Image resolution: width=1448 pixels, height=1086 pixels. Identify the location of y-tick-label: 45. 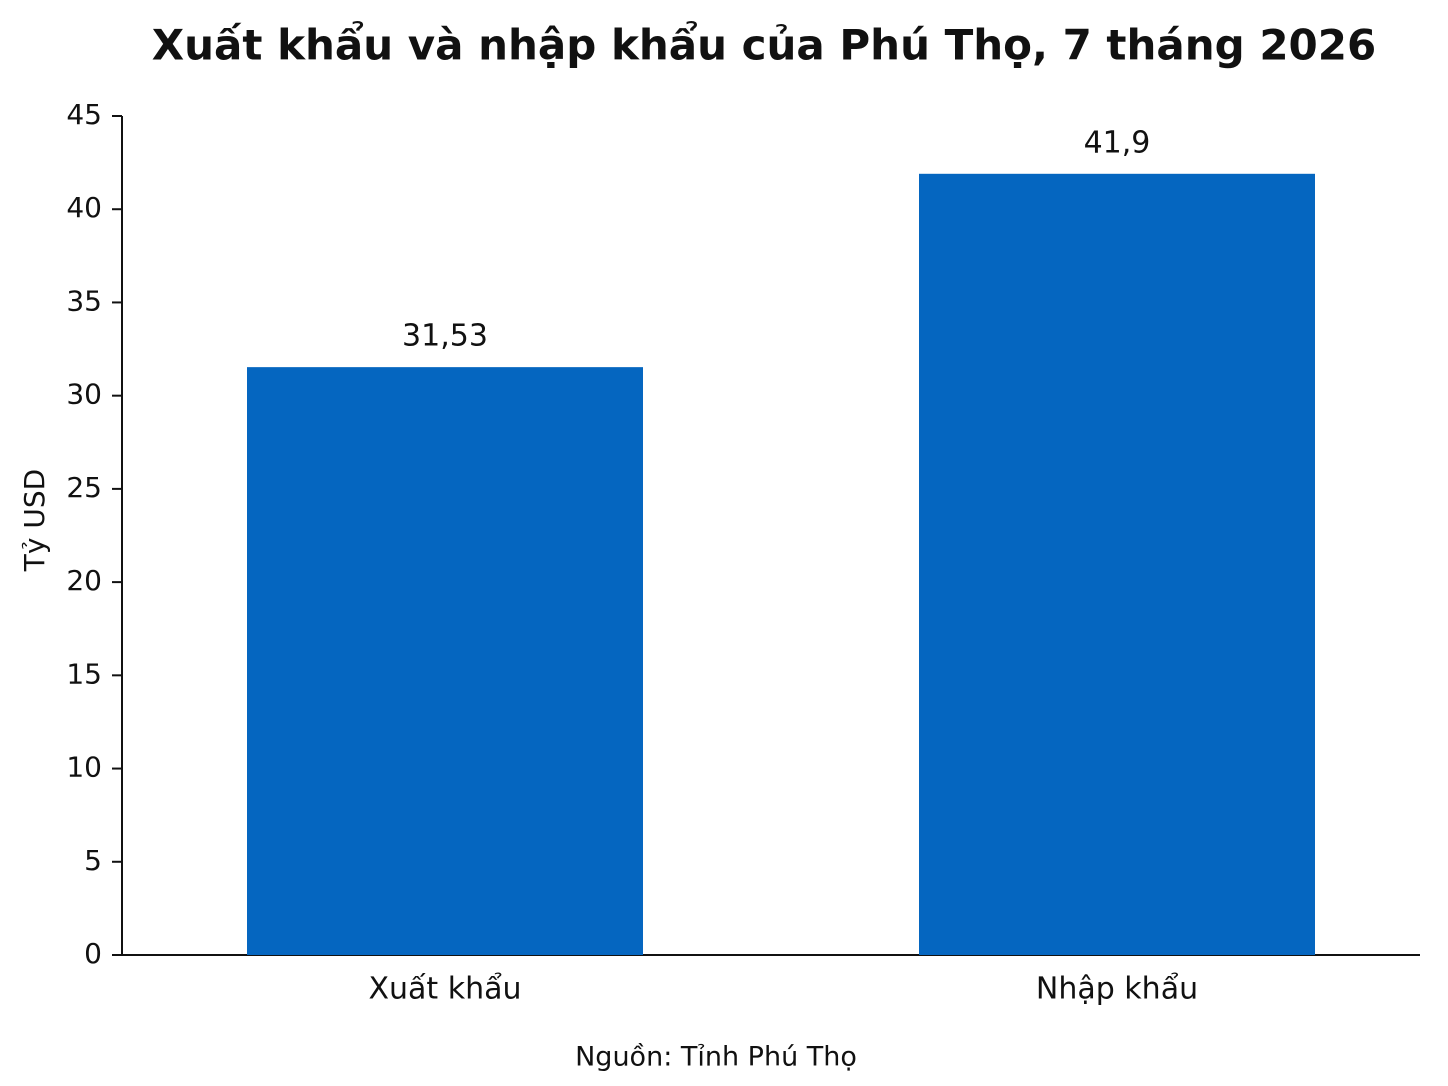
(84, 114).